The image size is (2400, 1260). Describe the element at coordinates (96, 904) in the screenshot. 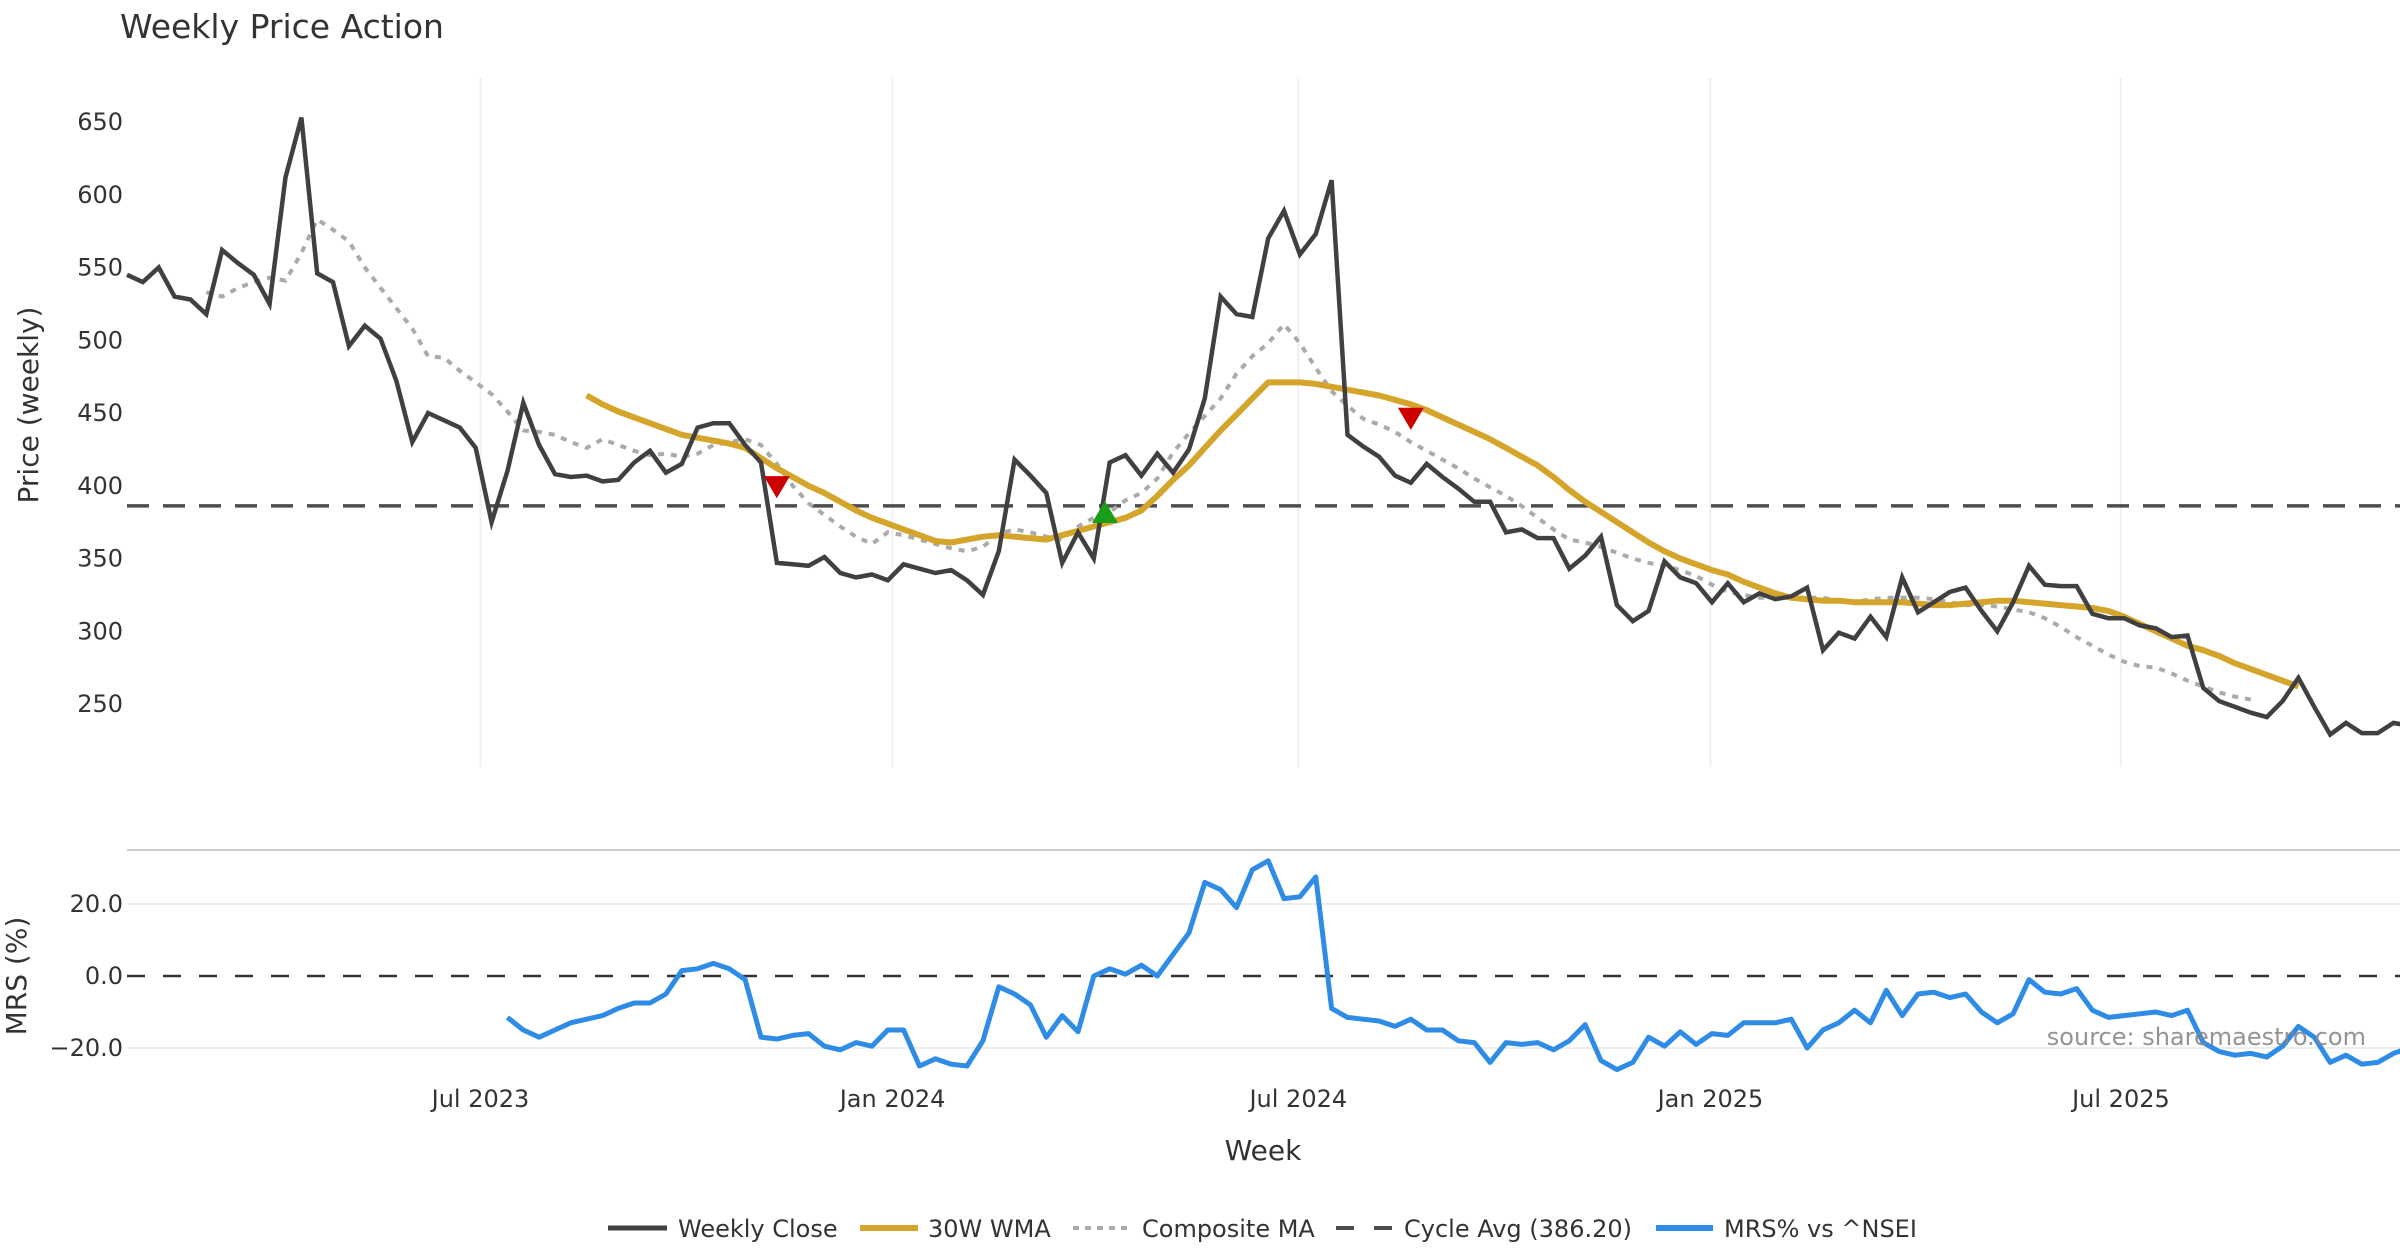

I see `mrs-y-tick-label: 20.0` at that location.